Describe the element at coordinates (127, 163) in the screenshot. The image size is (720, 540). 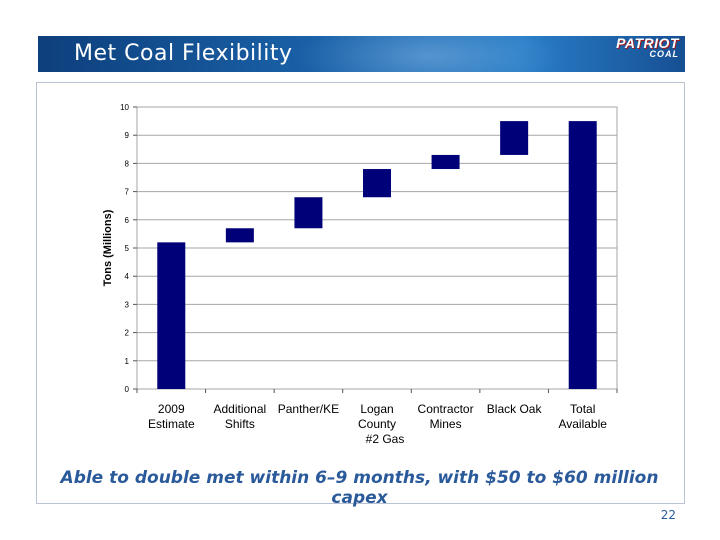
I see `y-tick-label: 8` at that location.